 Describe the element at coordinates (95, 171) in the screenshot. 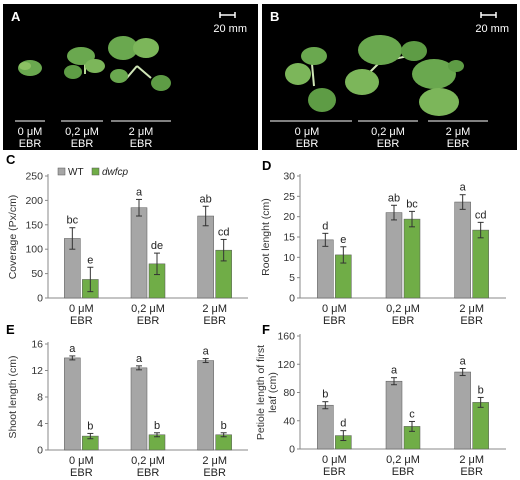

I see `legend-swatch-dwfcp` at that location.